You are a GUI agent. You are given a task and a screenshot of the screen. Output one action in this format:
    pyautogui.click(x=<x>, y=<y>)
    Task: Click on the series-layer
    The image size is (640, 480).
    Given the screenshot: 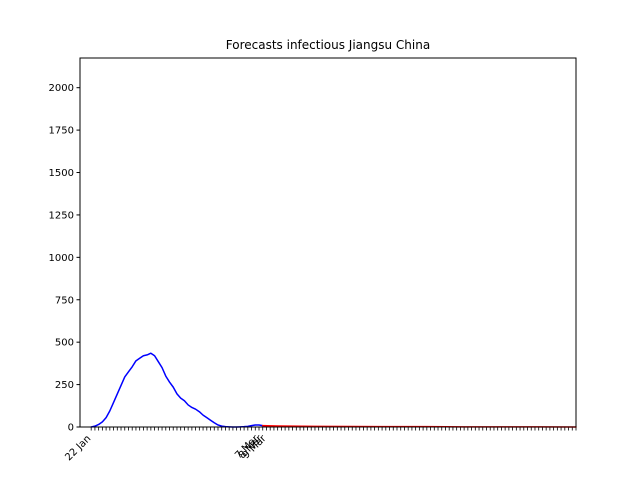 What is the action you would take?
    pyautogui.click(x=333, y=390)
    